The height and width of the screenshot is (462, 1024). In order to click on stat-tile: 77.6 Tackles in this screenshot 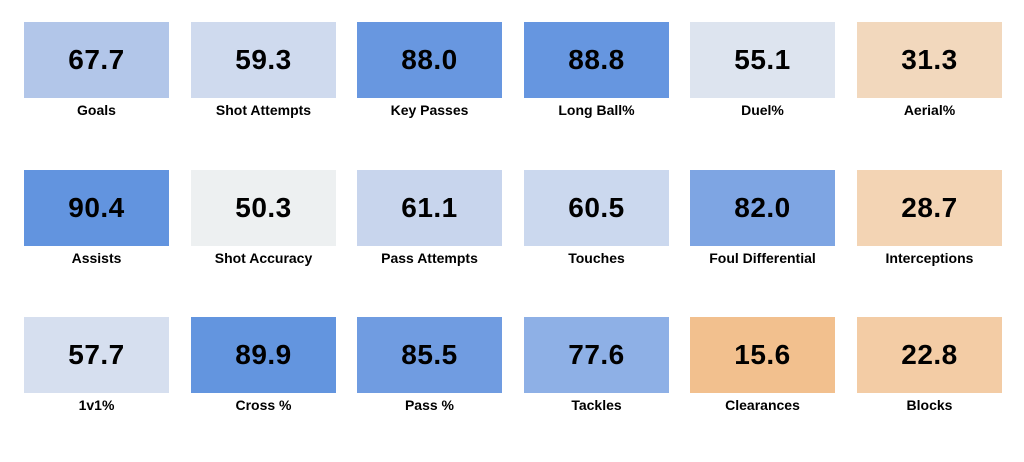, I will do `click(596, 368)`.